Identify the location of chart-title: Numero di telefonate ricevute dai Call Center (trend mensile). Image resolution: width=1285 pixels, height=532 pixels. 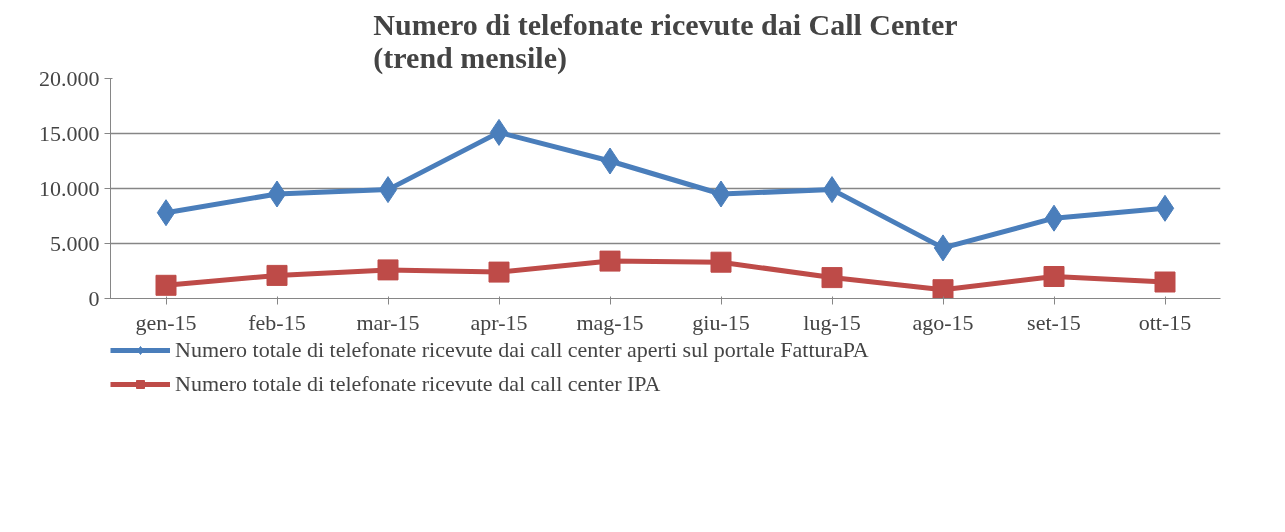
(665, 41).